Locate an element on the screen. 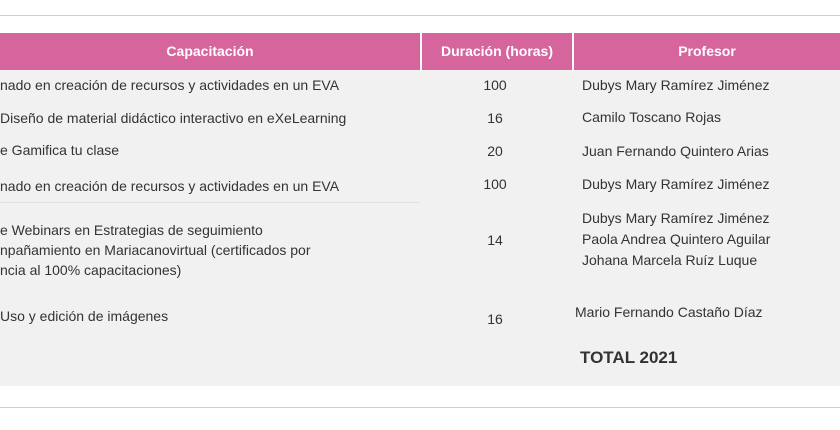 The width and height of the screenshot is (840, 430). cell-profesor: Mario Fernando Castaño Díaz is located at coordinates (669, 312).